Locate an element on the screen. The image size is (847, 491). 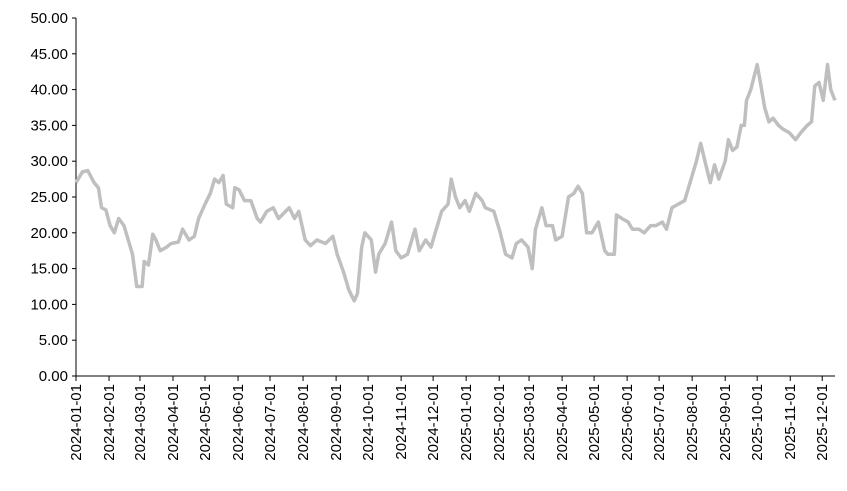
x-tick-label: 2024-11-01 is located at coordinates (401, 422).